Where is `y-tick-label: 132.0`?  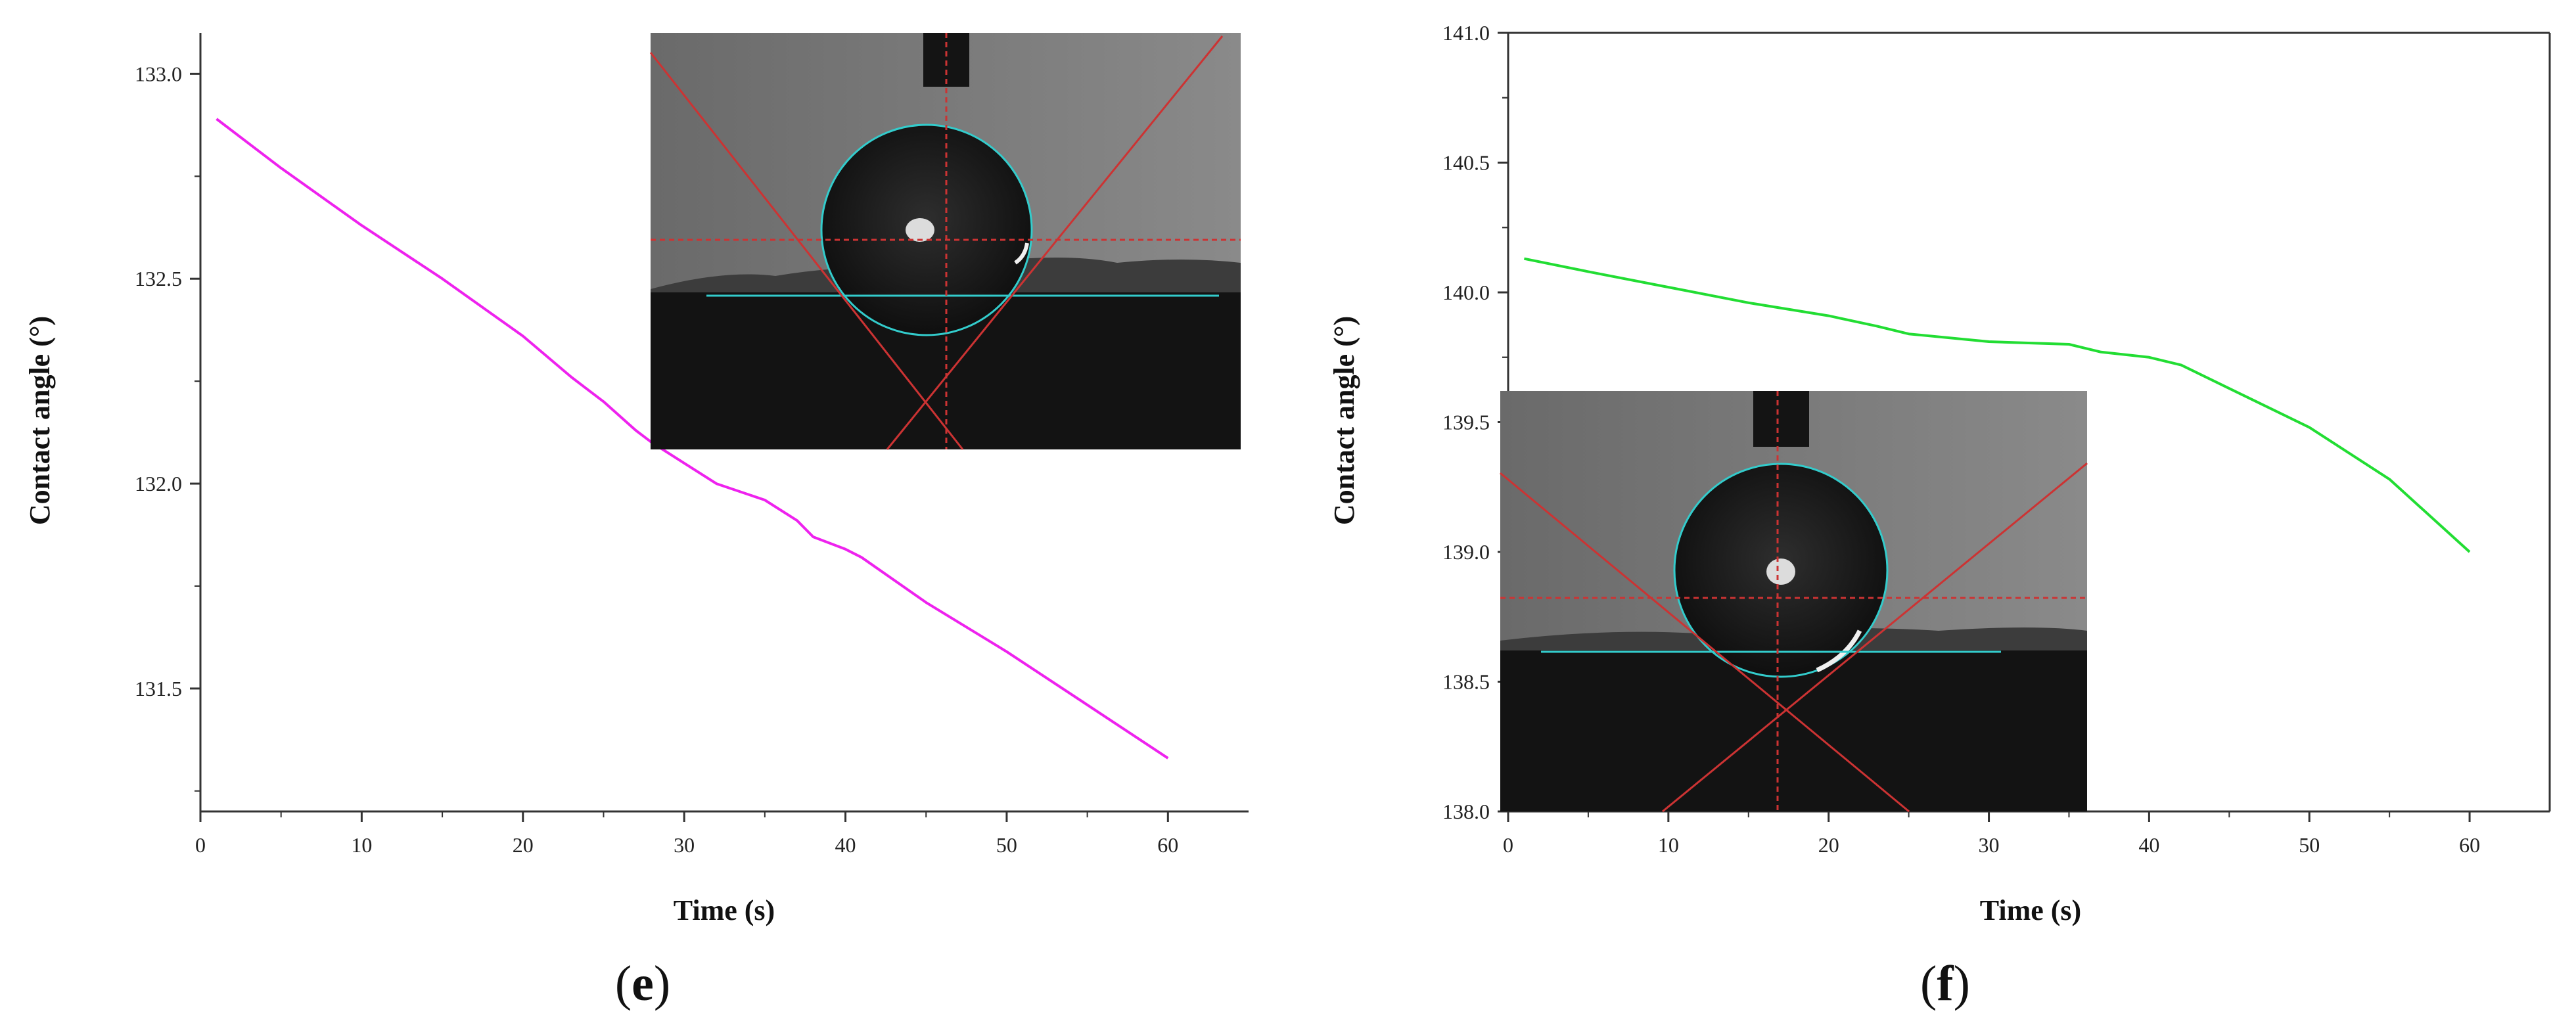 y-tick-label: 132.0 is located at coordinates (158, 483).